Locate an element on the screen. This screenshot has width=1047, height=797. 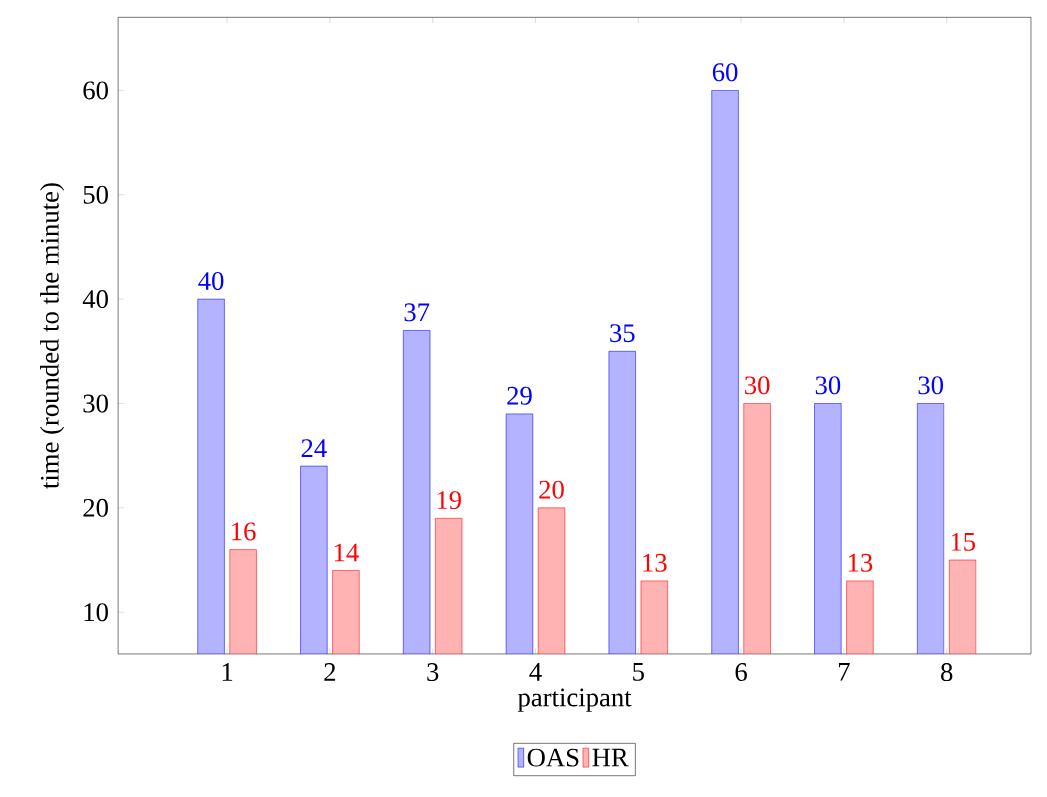
data-label: 40 is located at coordinates (211, 281).